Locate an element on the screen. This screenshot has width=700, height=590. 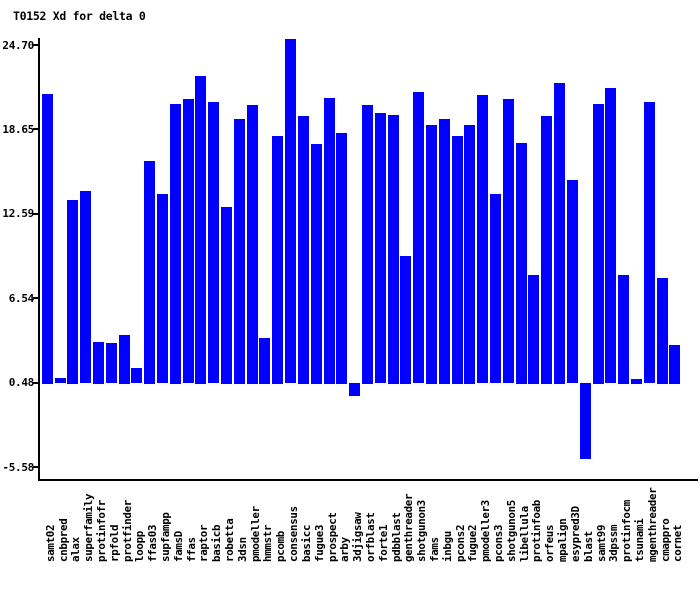
y-axis-line is located at coordinates (39, 259).